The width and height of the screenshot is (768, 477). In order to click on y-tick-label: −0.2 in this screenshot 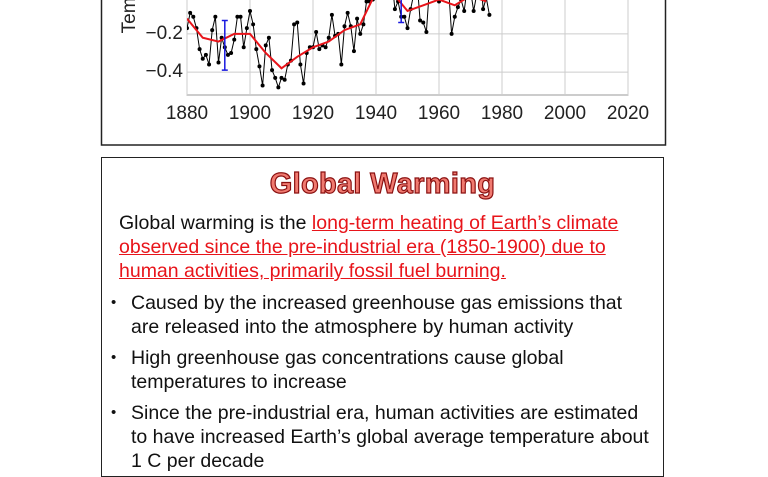, I will do `click(164, 33)`.